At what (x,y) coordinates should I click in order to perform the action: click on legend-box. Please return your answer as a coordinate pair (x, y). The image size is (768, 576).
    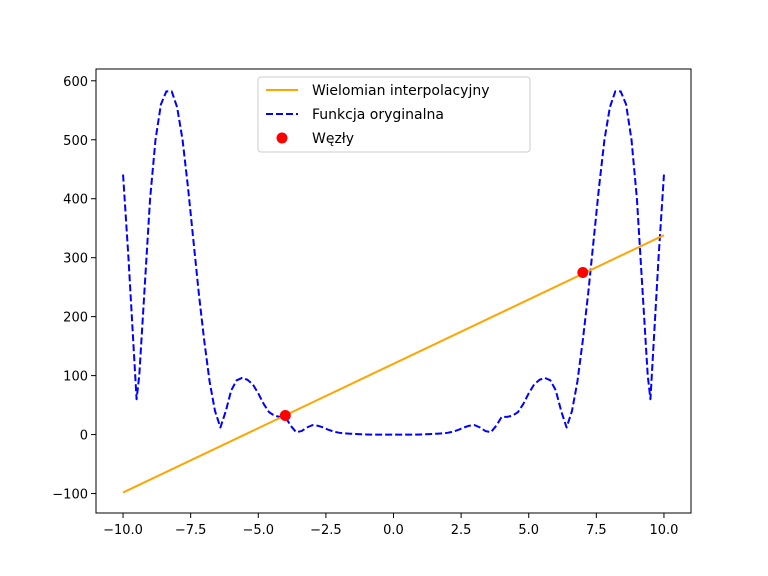
    Looking at the image, I should click on (394, 114).